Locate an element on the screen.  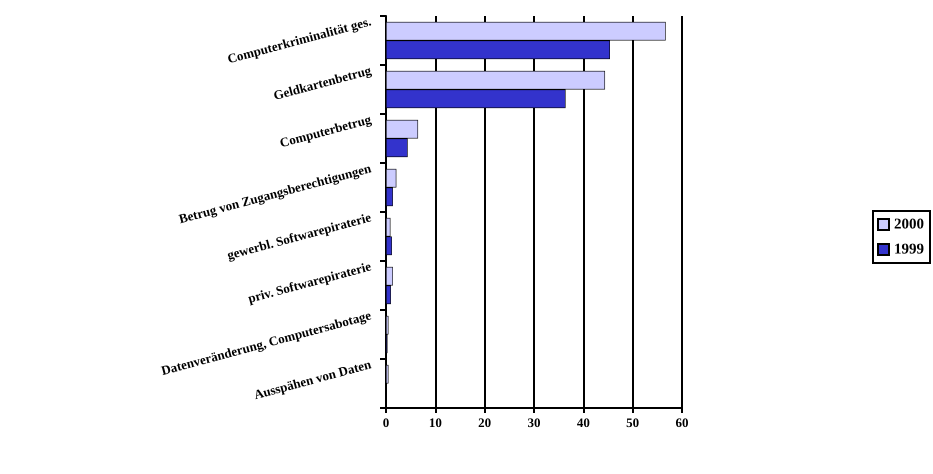
x-tick-label: 50 is located at coordinates (633, 422).